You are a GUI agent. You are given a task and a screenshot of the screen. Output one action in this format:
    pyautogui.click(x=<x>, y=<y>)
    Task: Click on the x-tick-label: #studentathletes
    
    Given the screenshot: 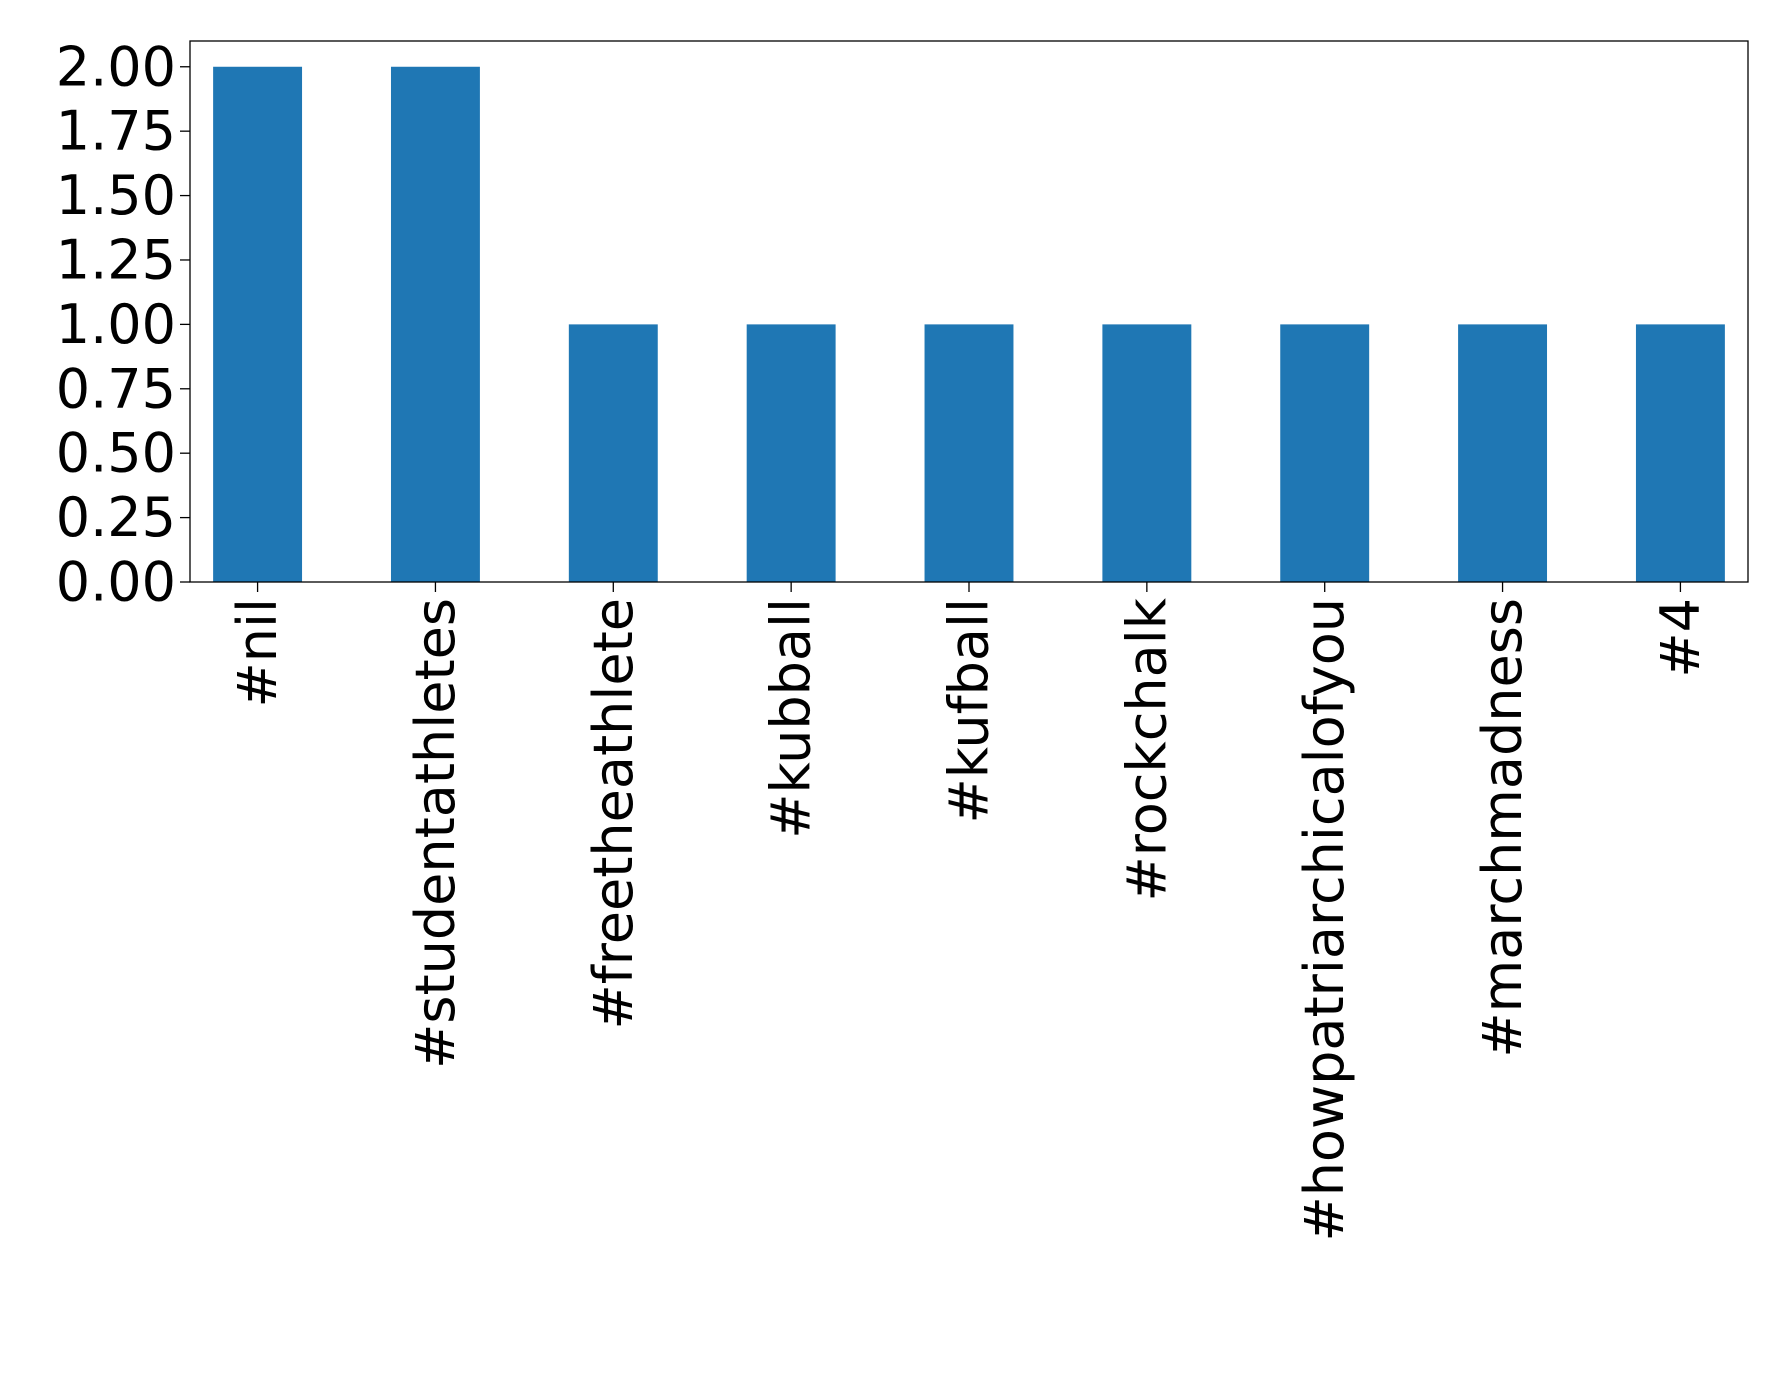 What is the action you would take?
    pyautogui.click(x=435, y=833)
    